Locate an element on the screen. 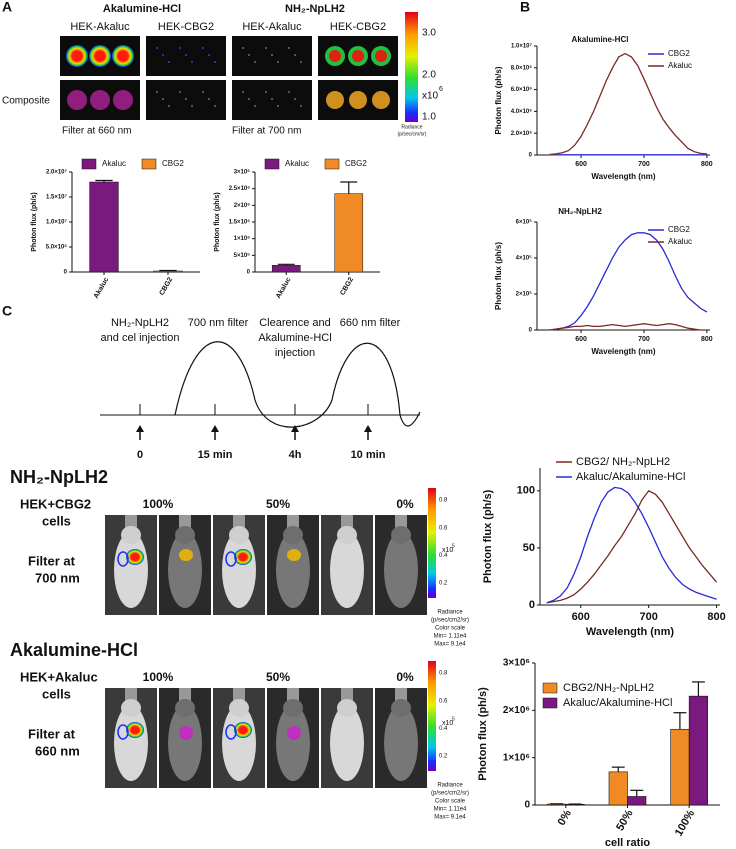  colorbar-note: Max= 9.1e4 is located at coordinates (450, 818).